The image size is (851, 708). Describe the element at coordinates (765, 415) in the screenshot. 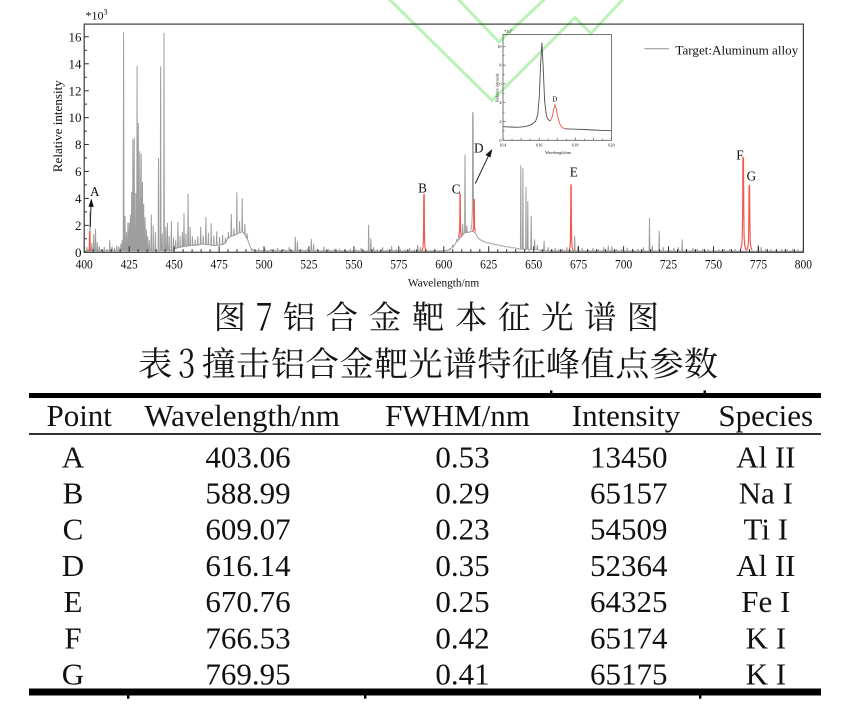

I see `svg-text: Species` at that location.